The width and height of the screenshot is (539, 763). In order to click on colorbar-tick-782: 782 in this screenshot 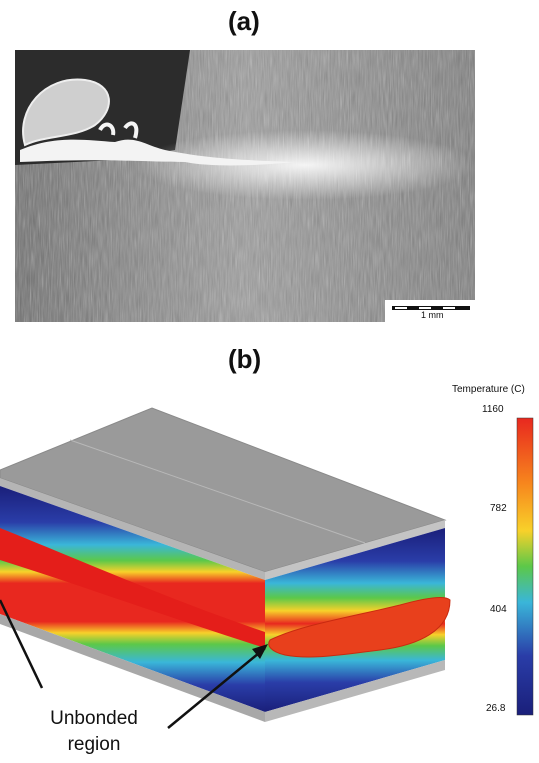, I will do `click(498, 508)`.